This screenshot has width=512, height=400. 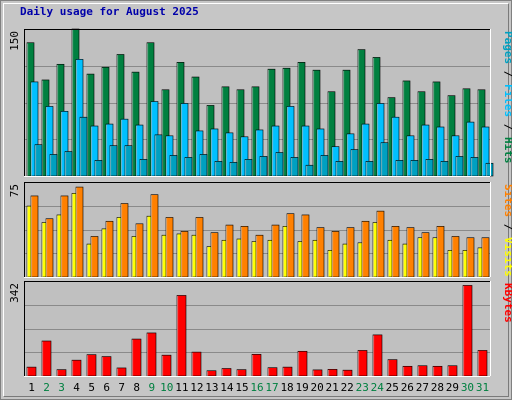 I want to click on day-label: 12, so click(x=196, y=387).